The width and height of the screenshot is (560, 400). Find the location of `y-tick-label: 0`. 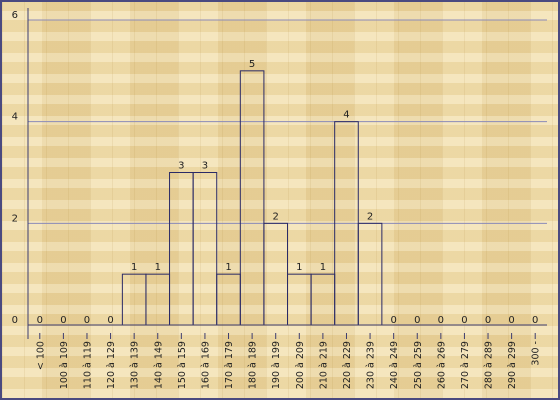

y-tick-label: 0 is located at coordinates (15, 320).